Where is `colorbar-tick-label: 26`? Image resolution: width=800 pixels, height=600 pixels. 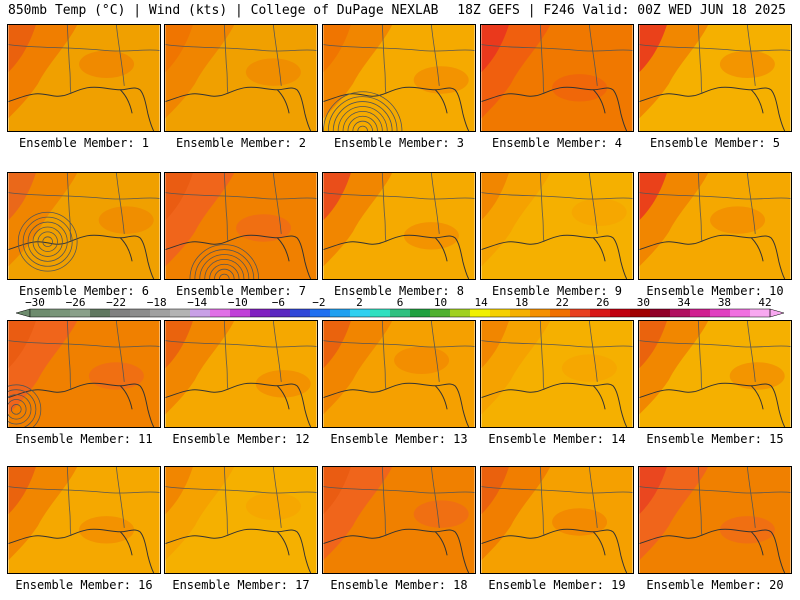
colorbar-tick-label: 26 is located at coordinates (602, 302).